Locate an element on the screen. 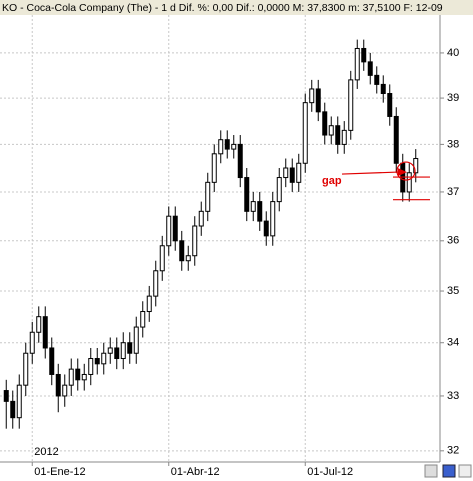 This screenshot has height=481, width=473. annotation-text: gap is located at coordinates (332, 181).